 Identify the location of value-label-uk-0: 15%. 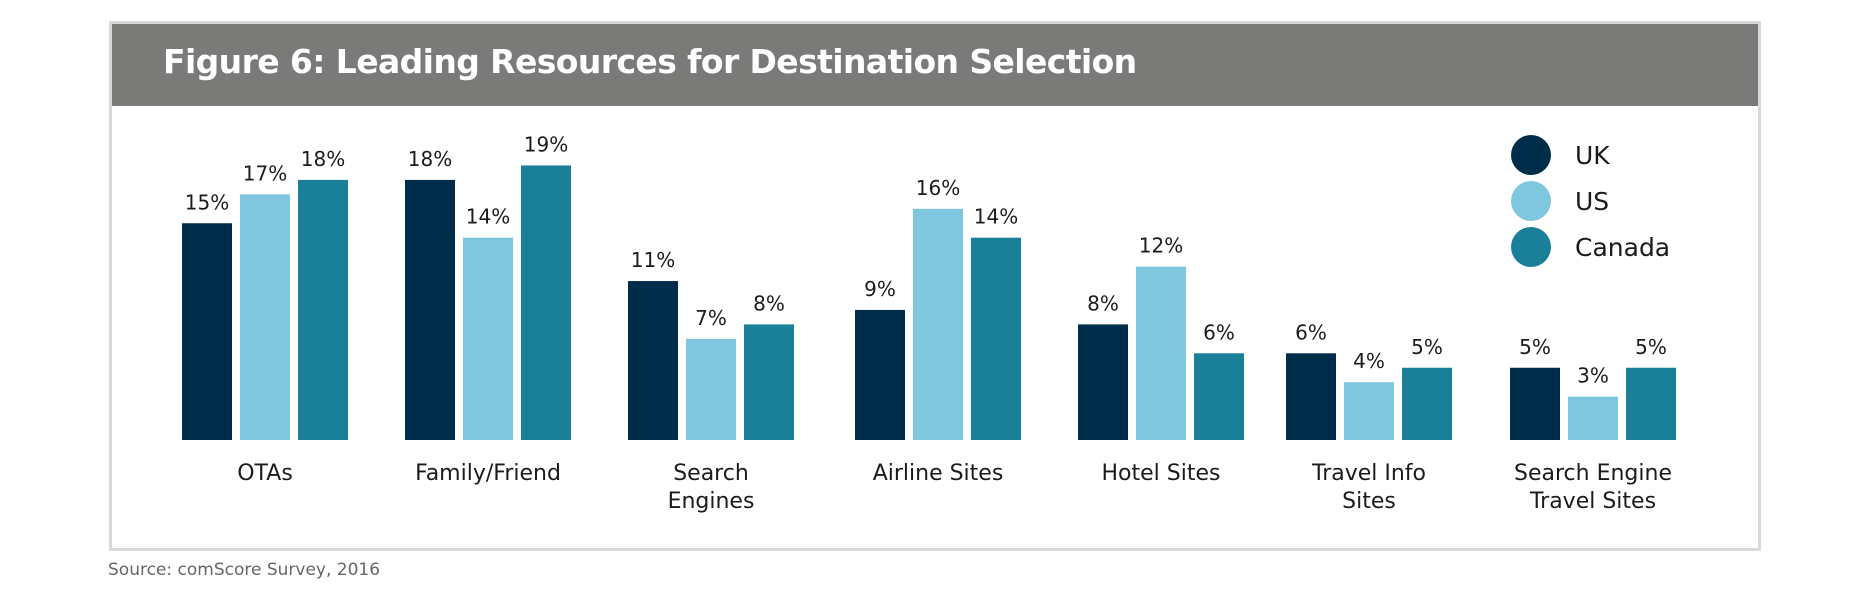
(207, 202).